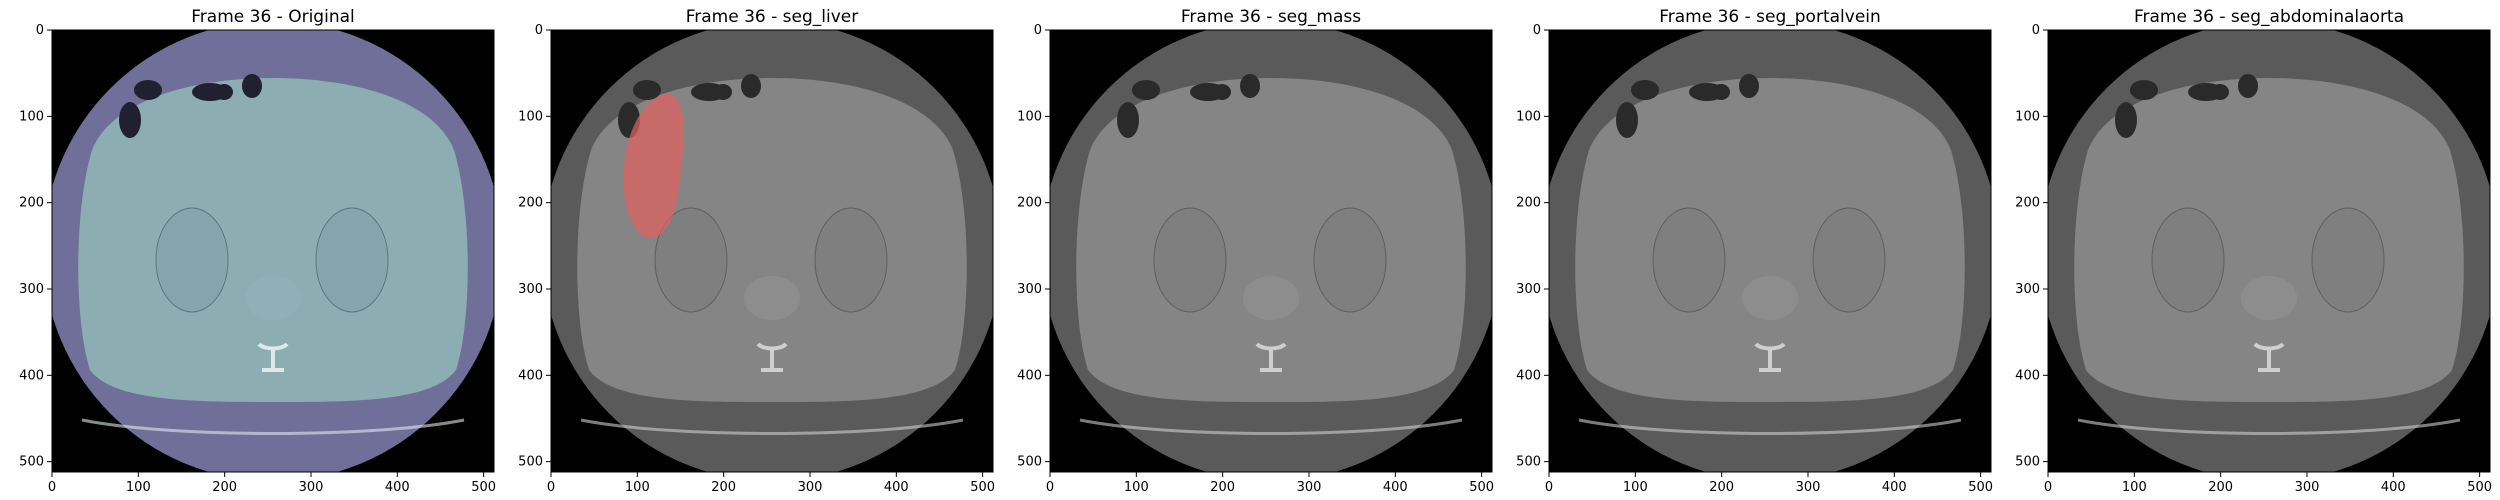 Image resolution: width=2500 pixels, height=500 pixels. I want to click on liver-segmentation-overlay, so click(653, 166).